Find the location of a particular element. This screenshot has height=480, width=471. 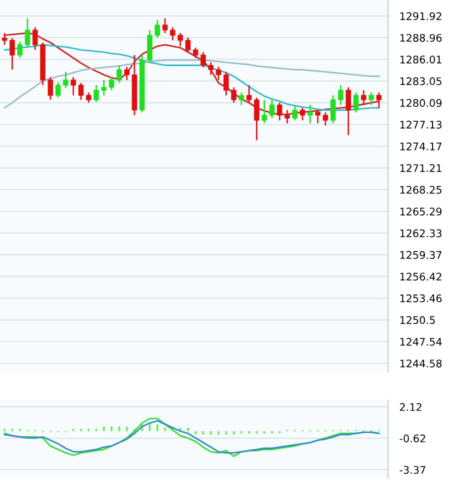

y-tick-label: 1268.25 is located at coordinates (421, 190).